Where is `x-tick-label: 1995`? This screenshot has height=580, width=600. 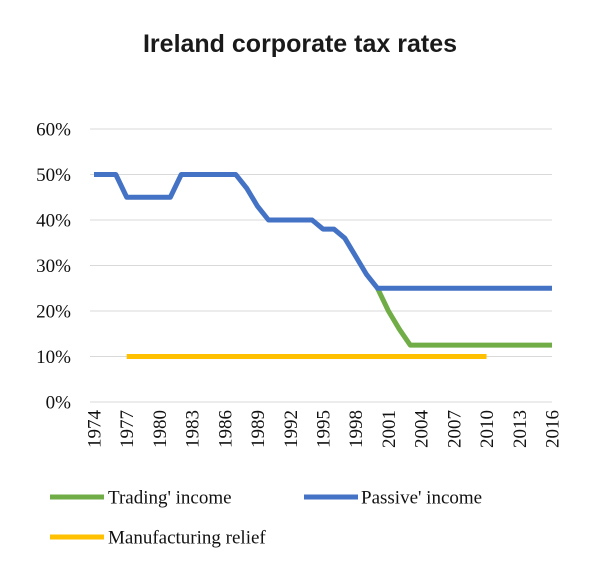 x-tick-label: 1995 is located at coordinates (324, 429).